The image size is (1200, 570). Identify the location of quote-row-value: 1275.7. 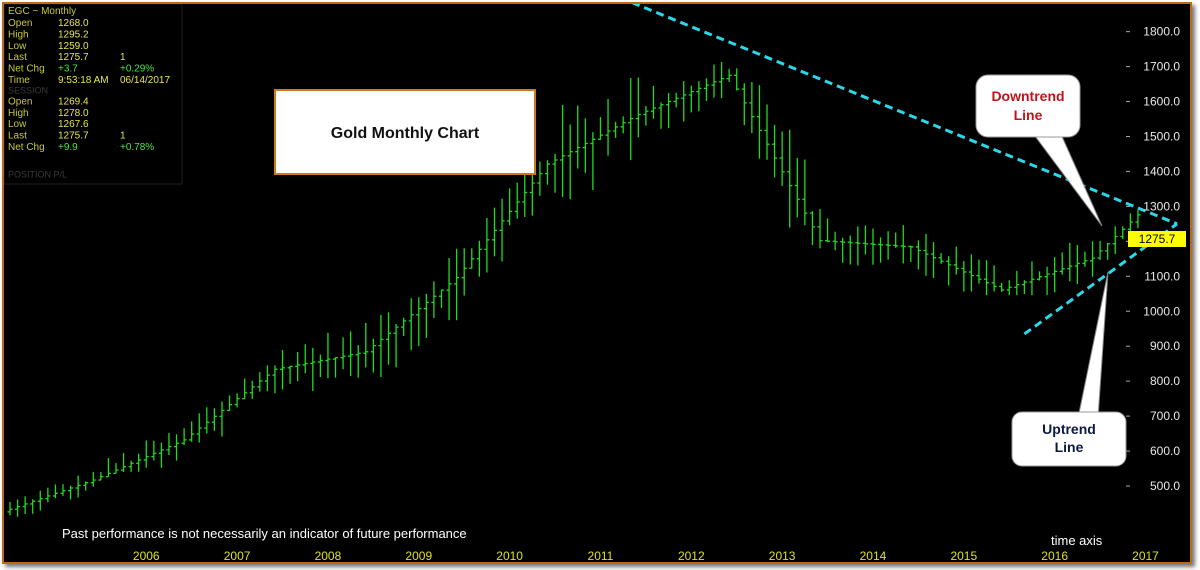
(73, 57).